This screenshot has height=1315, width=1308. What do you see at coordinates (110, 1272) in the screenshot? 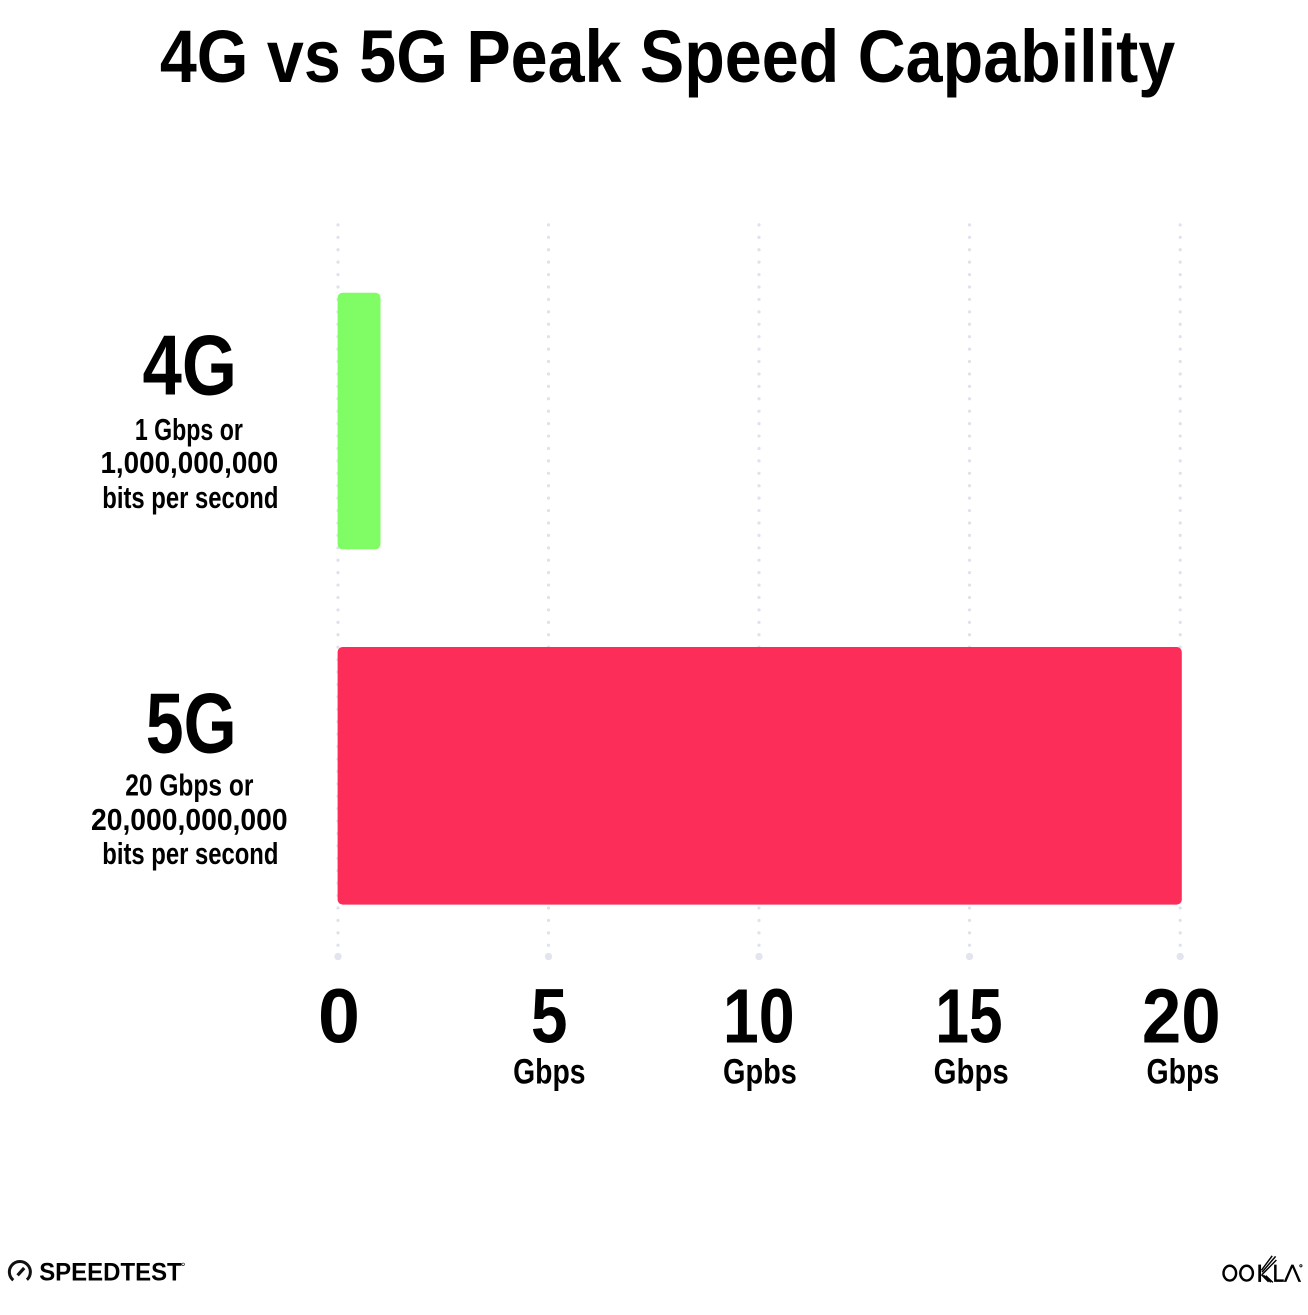
I see `svg-text: SPEEDTEST` at bounding box center [110, 1272].